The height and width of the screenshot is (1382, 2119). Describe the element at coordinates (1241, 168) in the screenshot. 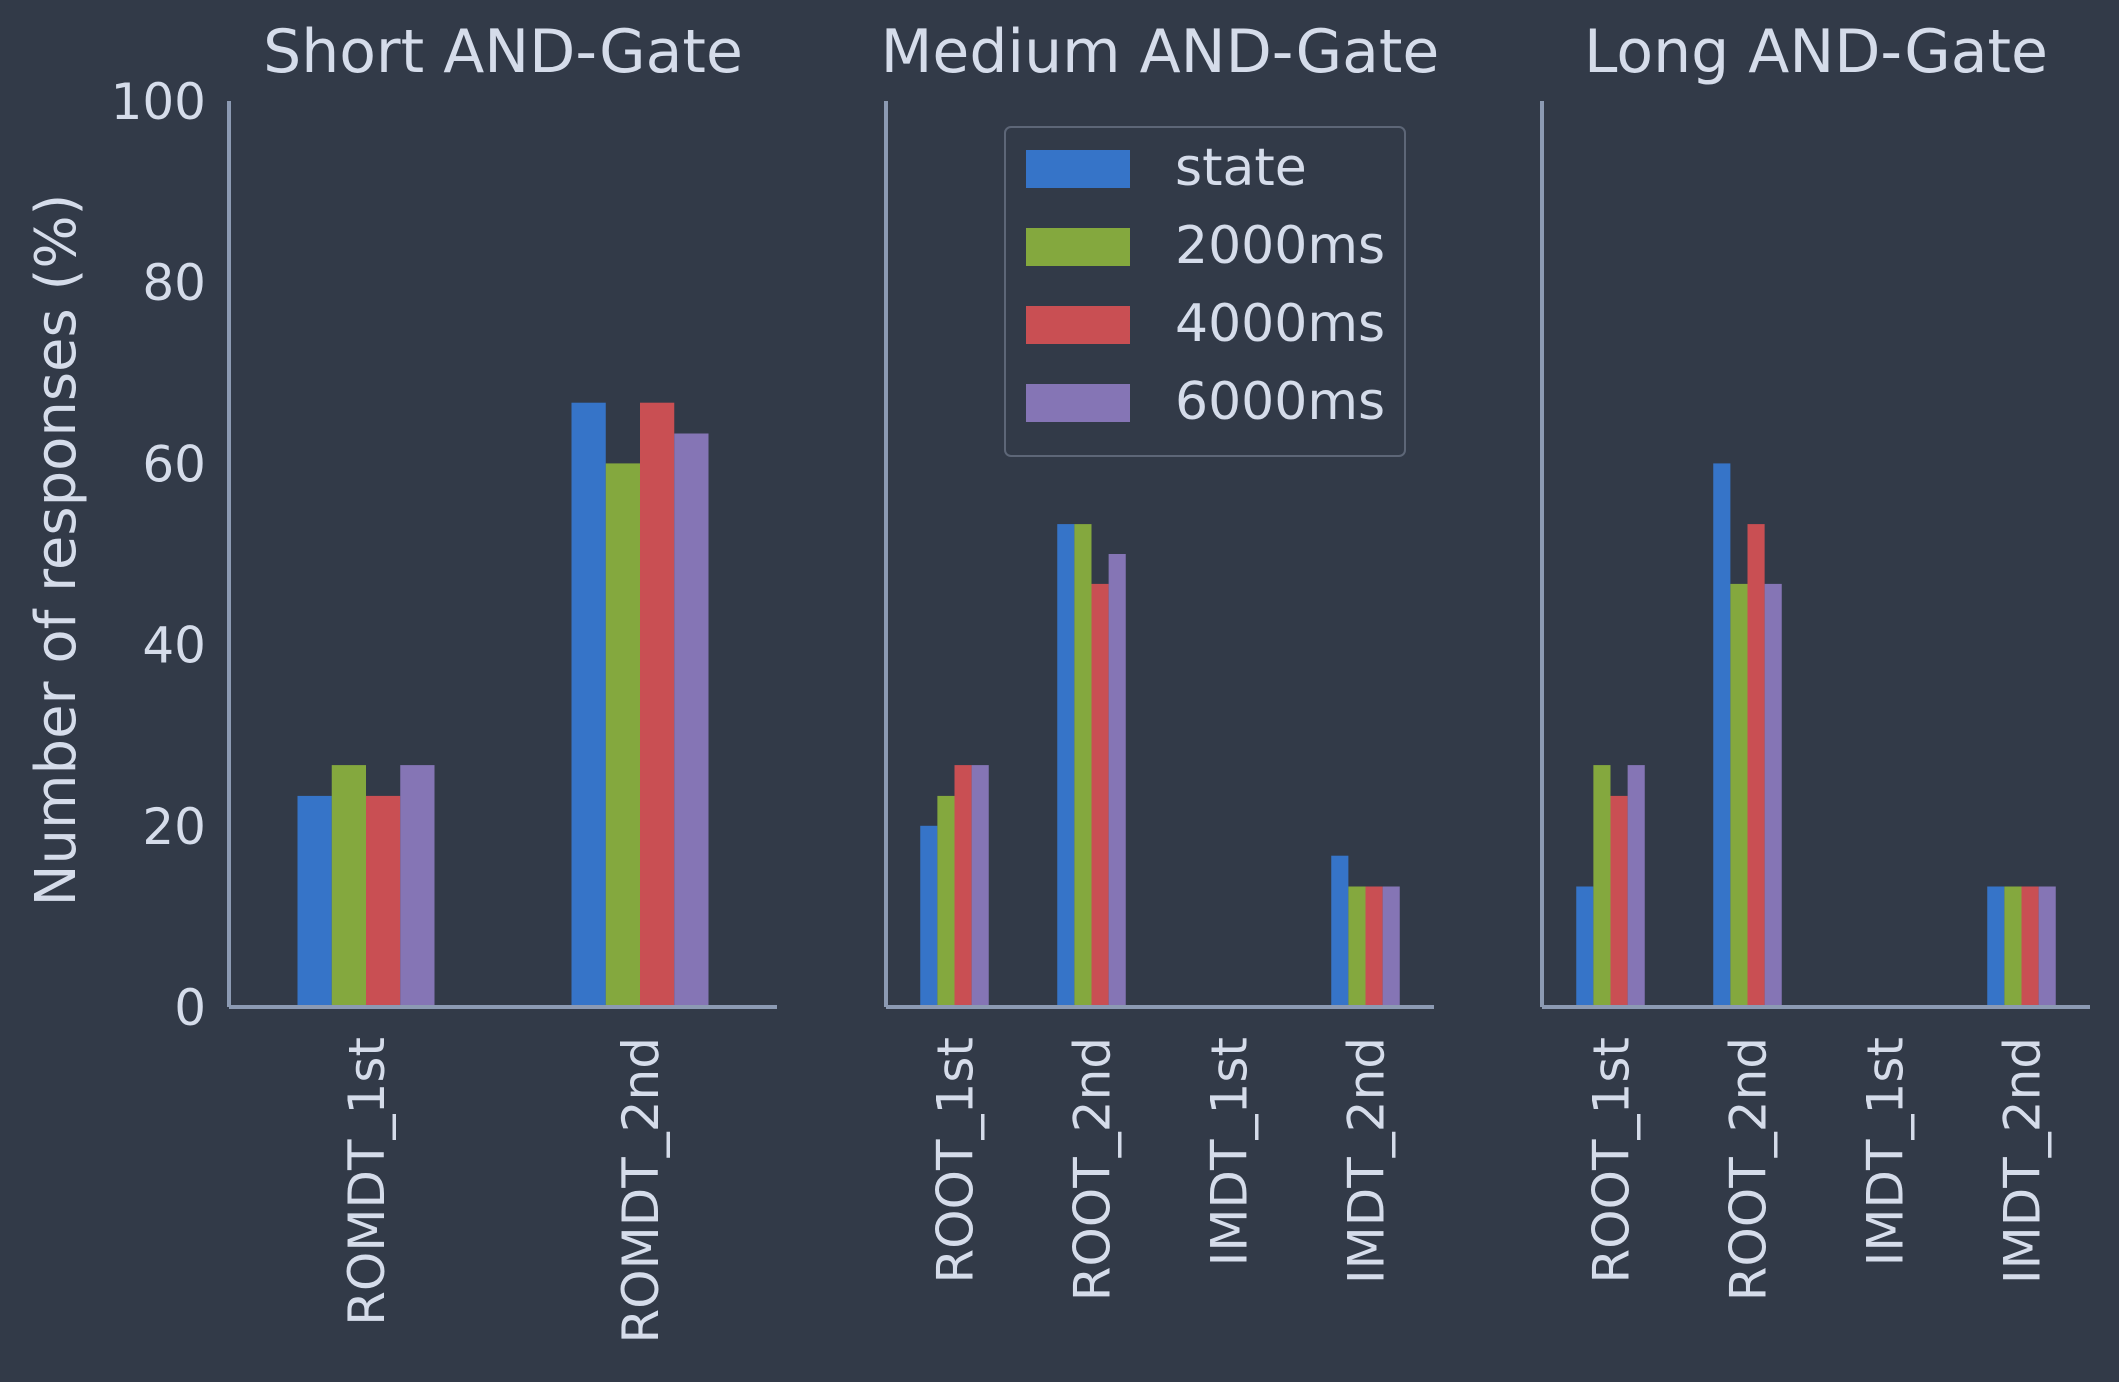

I see `legend-label: state` at that location.